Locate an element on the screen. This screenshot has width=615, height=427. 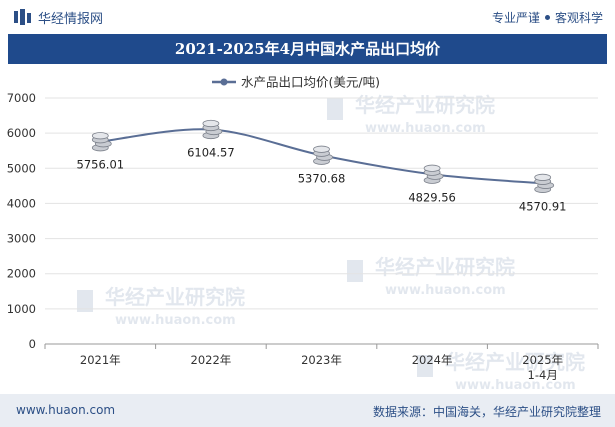
x-tick-label: 2024年 is located at coordinates (432, 360).